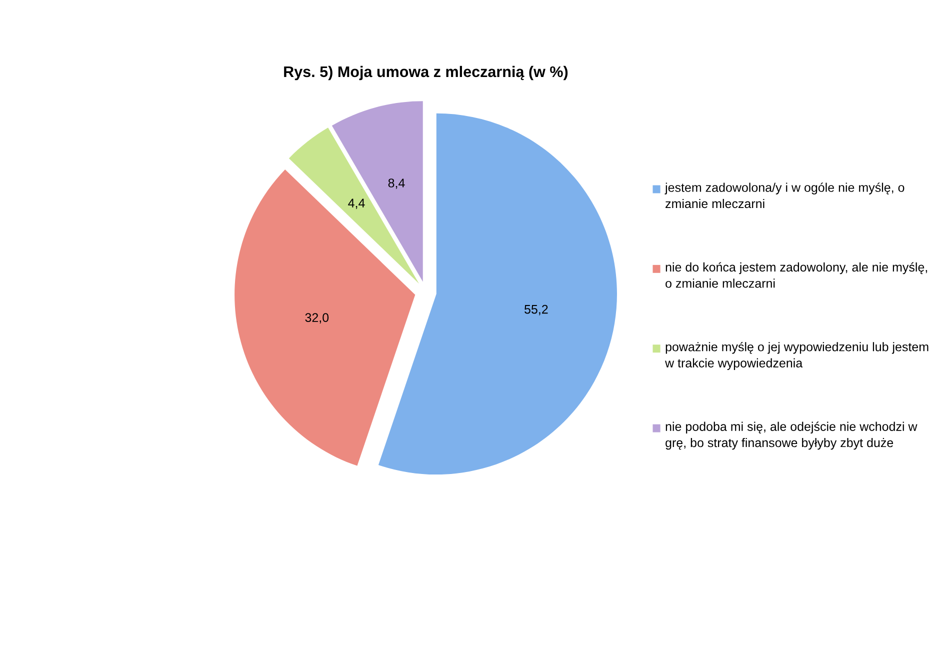  I want to click on data-label: 8,4, so click(396, 183).